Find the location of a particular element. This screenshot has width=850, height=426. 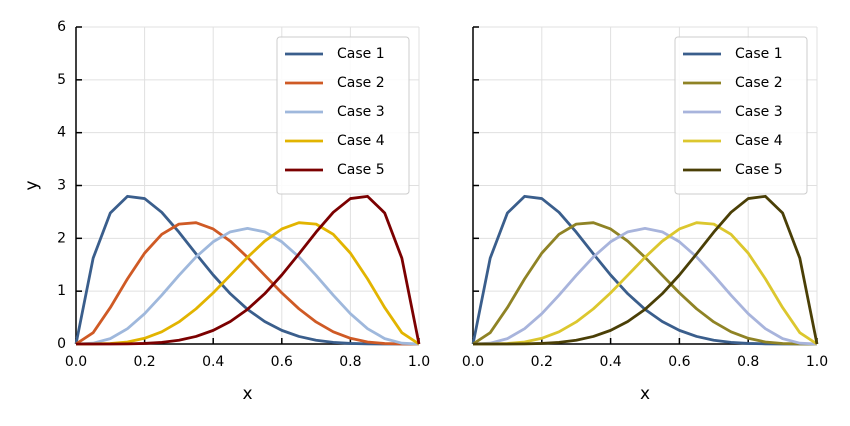

y-tick-label: 4 is located at coordinates (61, 133).